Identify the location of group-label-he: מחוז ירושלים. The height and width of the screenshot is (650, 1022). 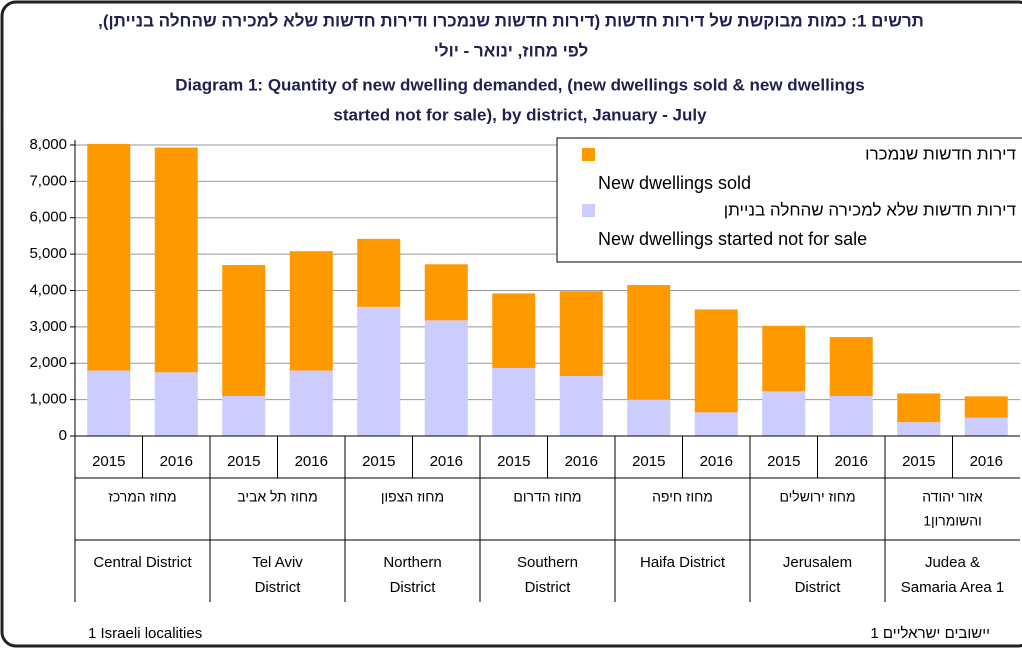
(817, 497).